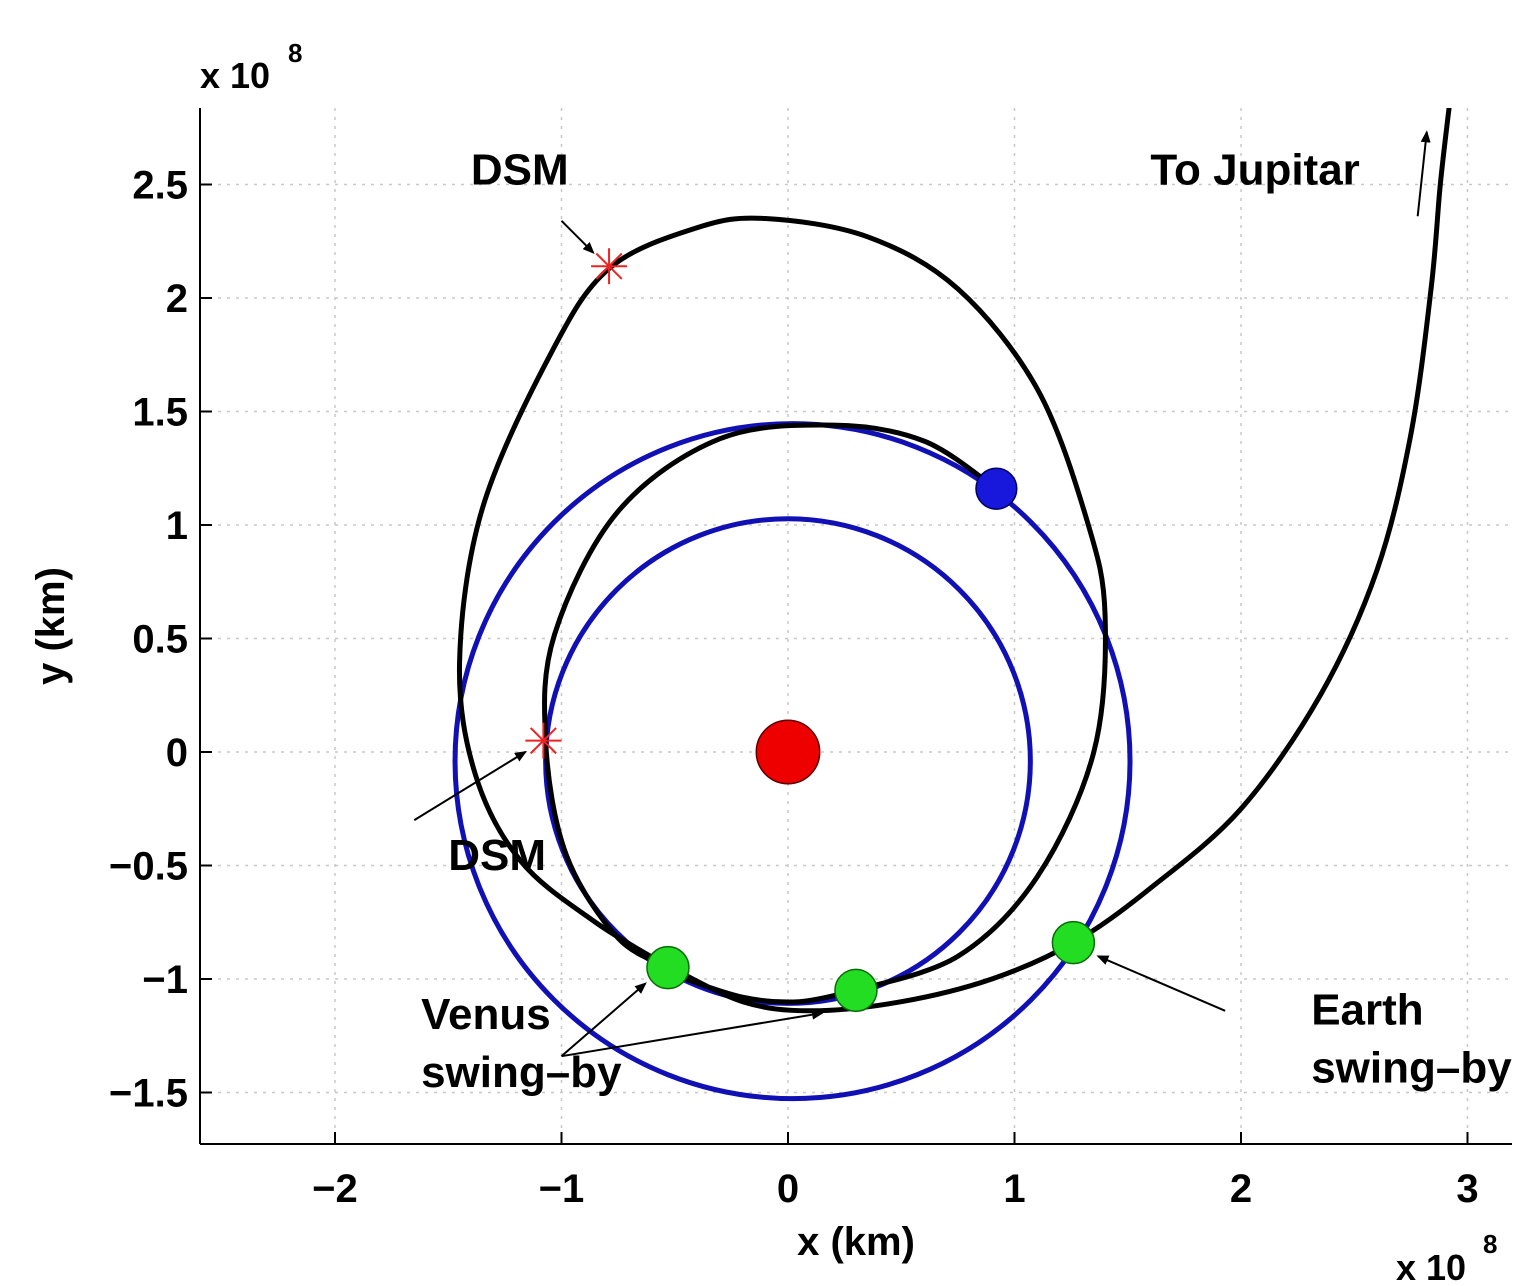  I want to click on annotation-dsm-mid-label: DSM, so click(497, 855).